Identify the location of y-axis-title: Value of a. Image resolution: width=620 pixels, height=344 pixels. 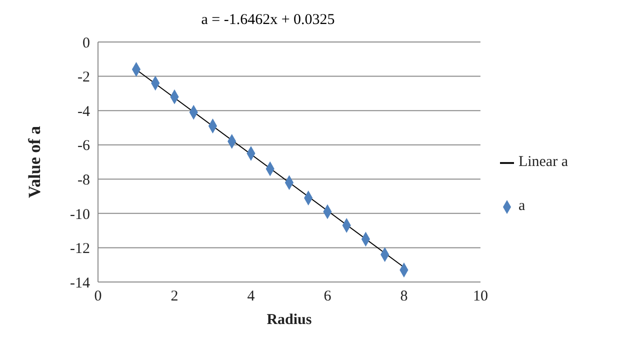
(34, 161).